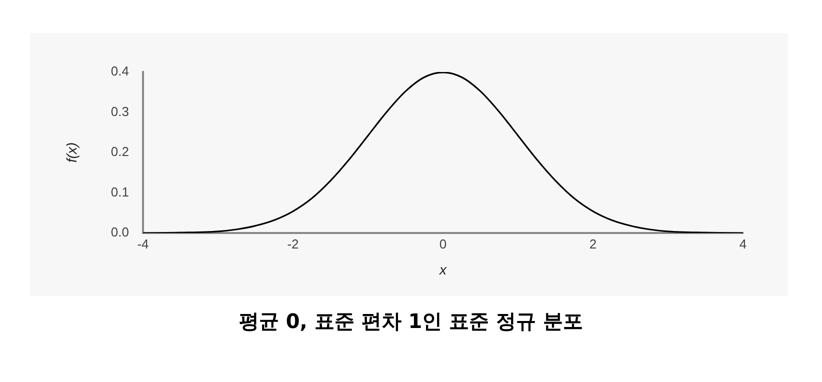 This screenshot has height=382, width=822. Describe the element at coordinates (293, 244) in the screenshot. I see `x-tick-label: -2` at that location.